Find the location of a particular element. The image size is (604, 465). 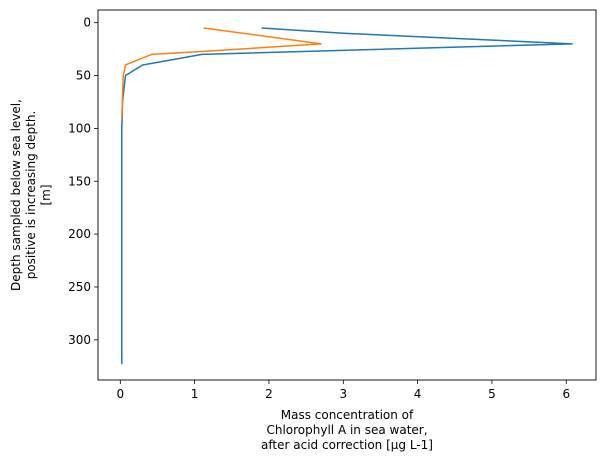

x-axis-label-line: after acid correction [µg L-1] is located at coordinates (347, 445).